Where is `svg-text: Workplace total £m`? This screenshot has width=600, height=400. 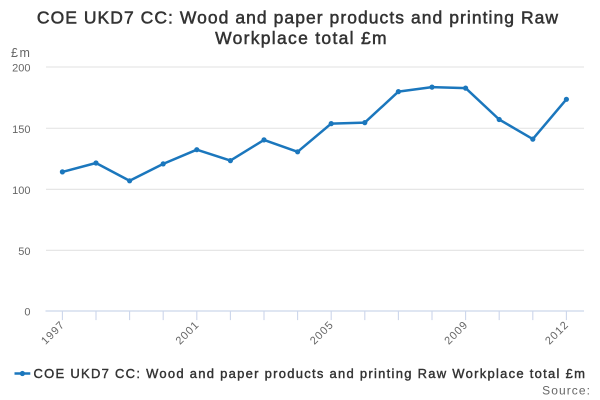 svg-text: Workplace total £m is located at coordinates (301, 38).